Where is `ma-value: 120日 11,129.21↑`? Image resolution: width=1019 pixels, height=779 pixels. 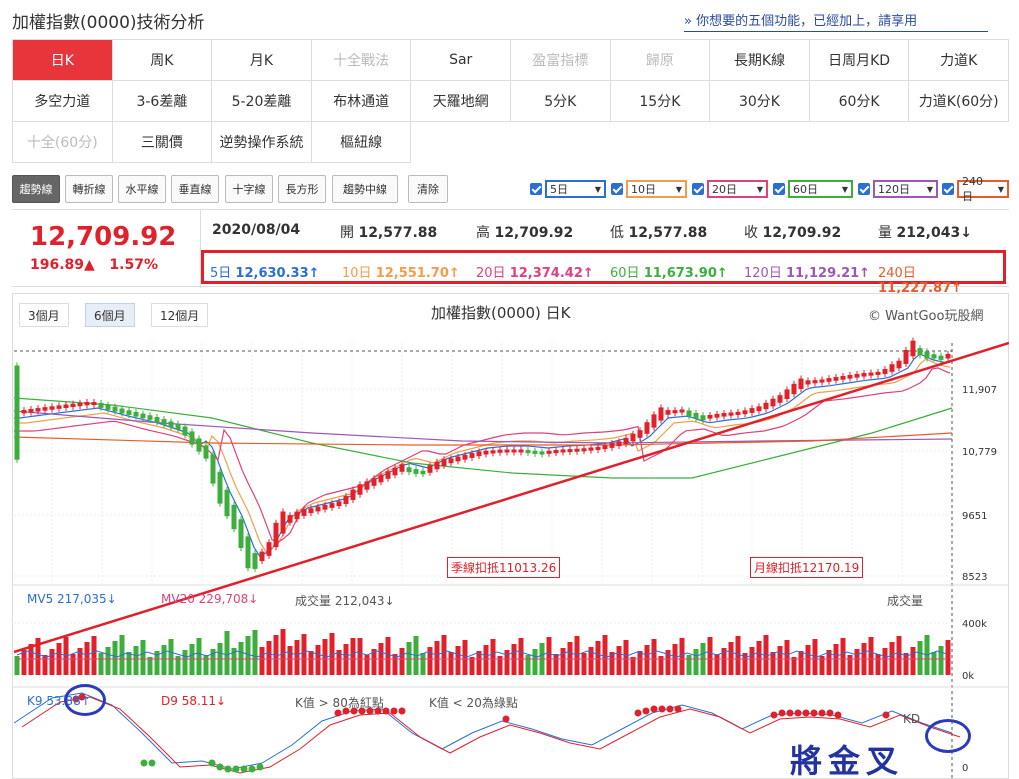 ma-value: 120日 11,129.21↑ is located at coordinates (807, 273).